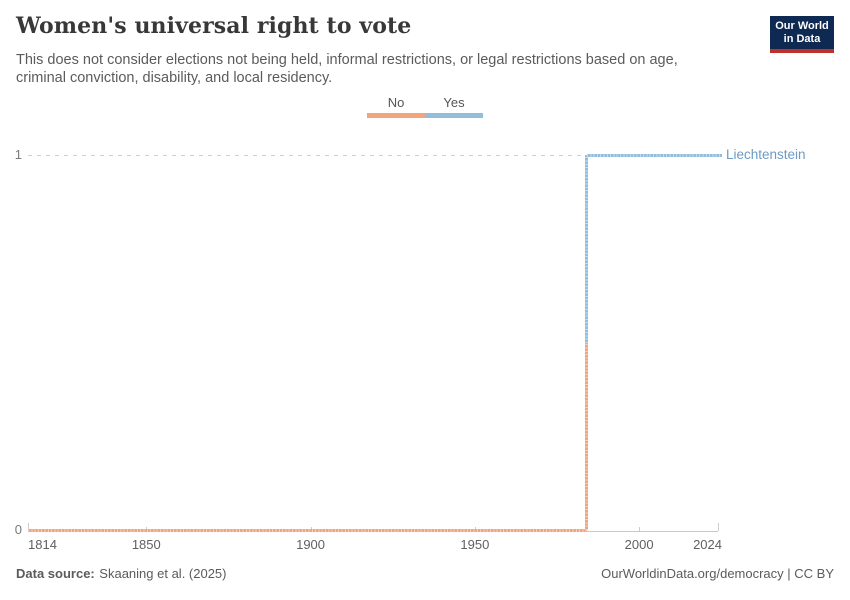  I want to click on owid-logo: Our World in Data, so click(802, 34).